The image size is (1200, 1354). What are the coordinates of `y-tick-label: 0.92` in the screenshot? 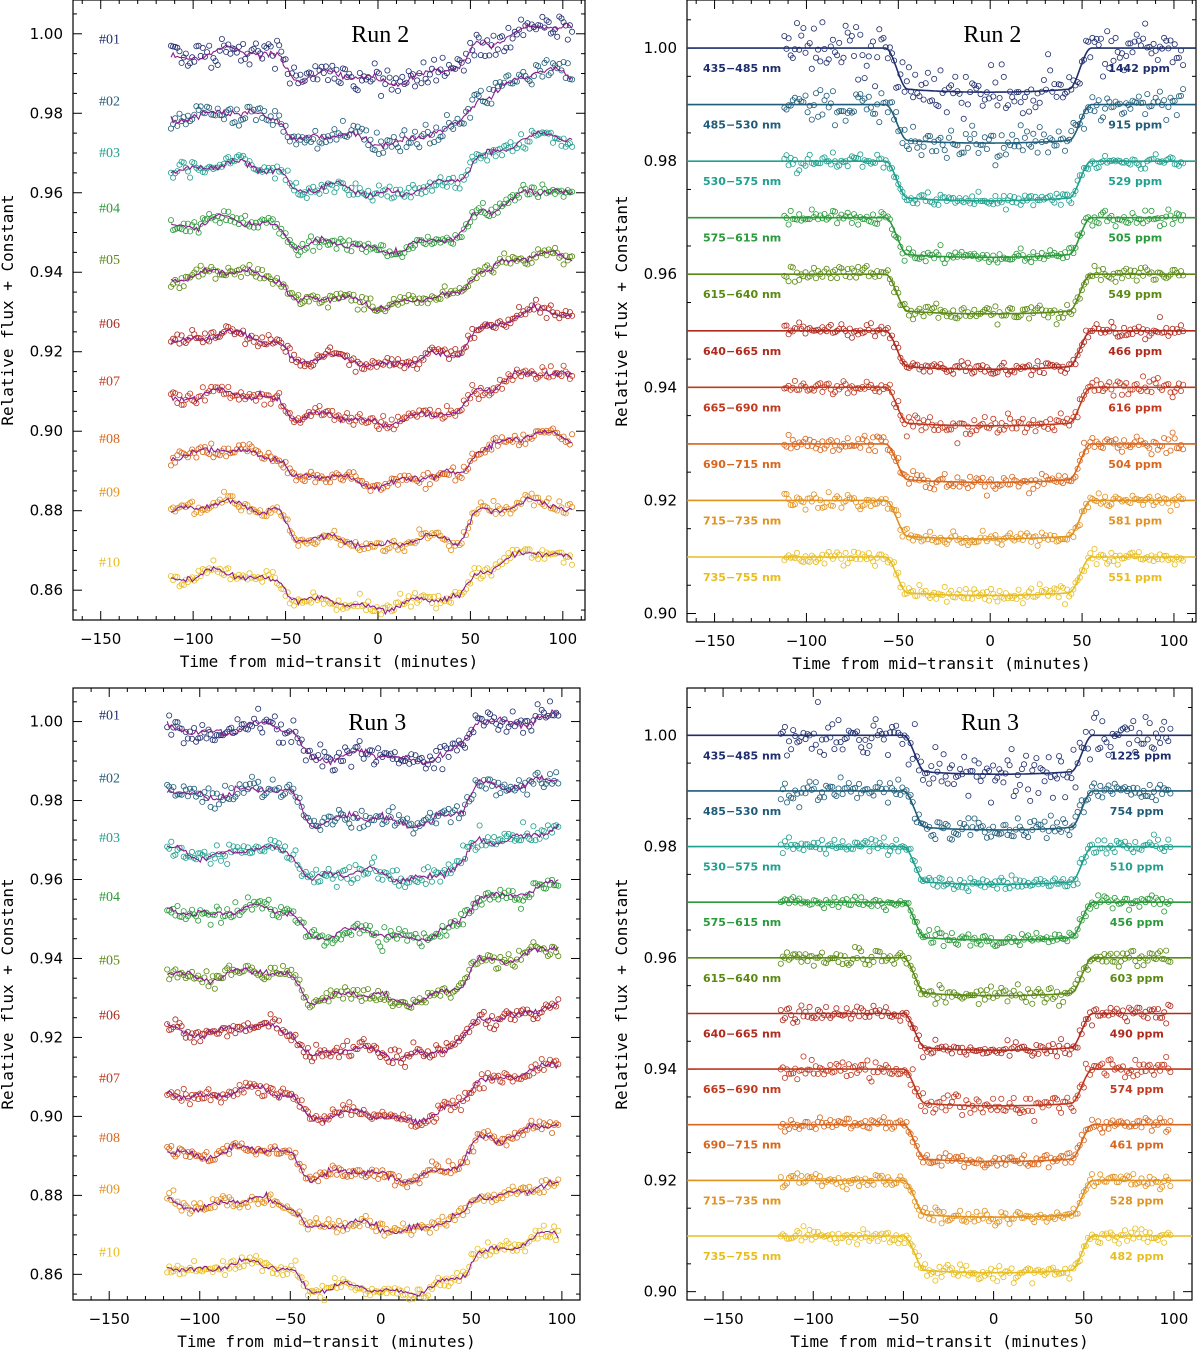 It's located at (660, 500).